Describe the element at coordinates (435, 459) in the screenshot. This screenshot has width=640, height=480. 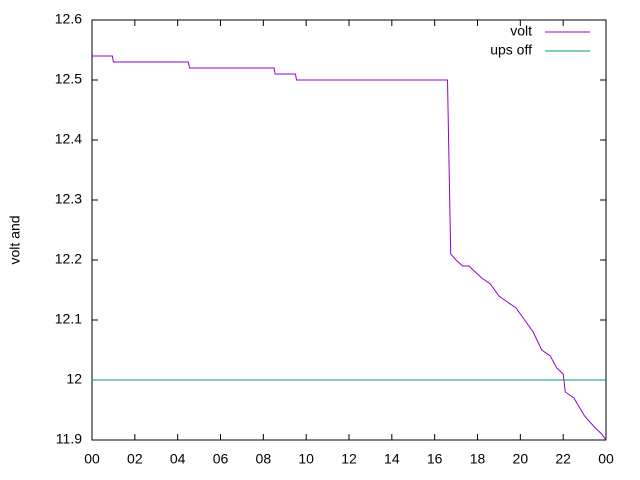
I see `x-tick-label: 16` at that location.